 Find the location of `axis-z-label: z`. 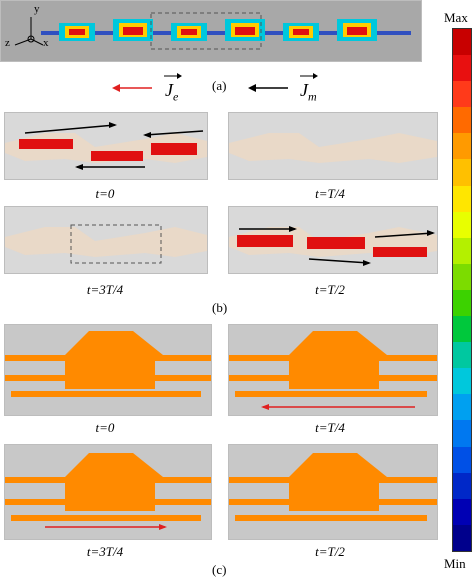

axis-z-label: z is located at coordinates (7, 43).